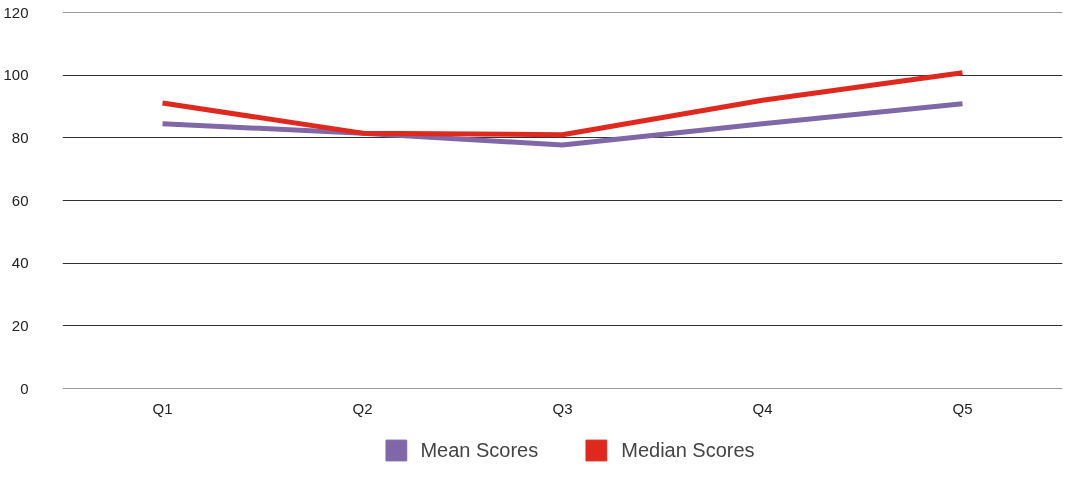 This screenshot has width=1081, height=490. I want to click on x-tick-label: Q1, so click(162, 408).